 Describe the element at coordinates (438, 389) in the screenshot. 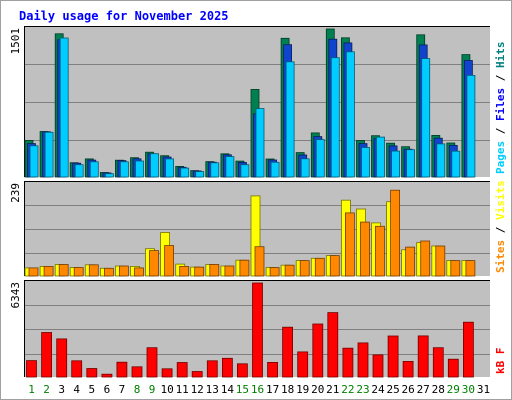

I see `day-label-28: 28` at that location.